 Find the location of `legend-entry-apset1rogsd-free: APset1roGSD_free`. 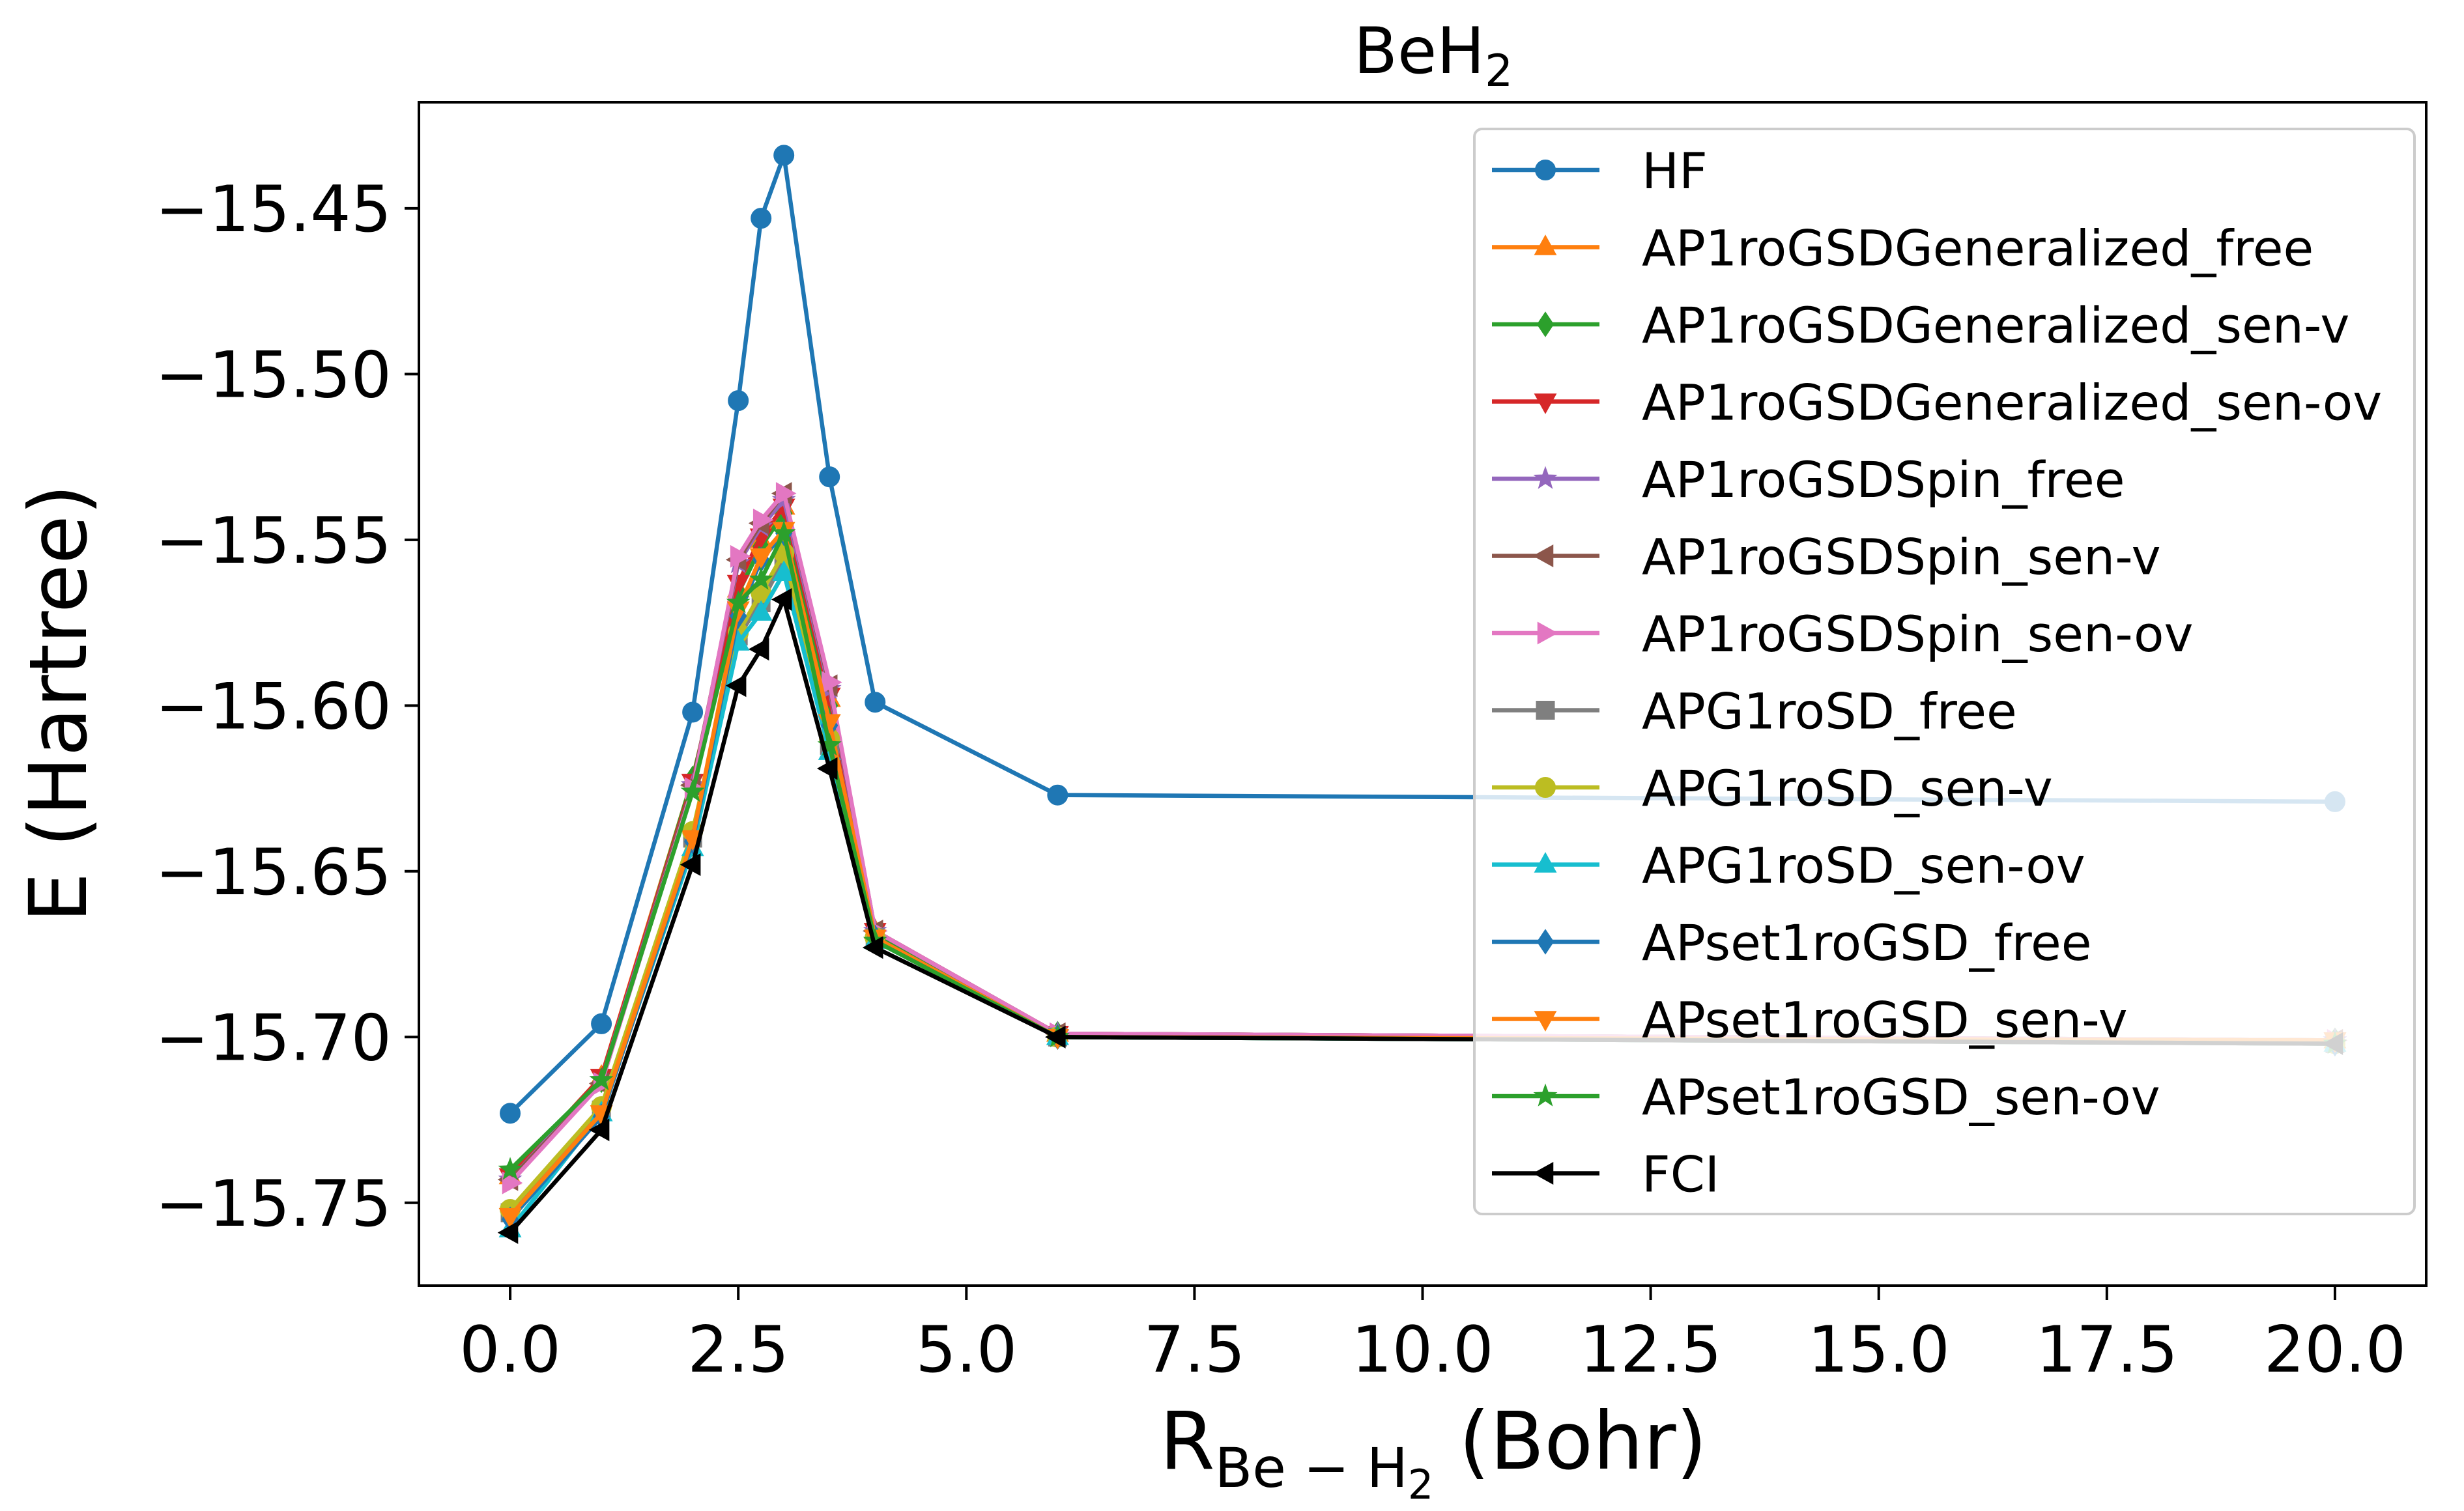

legend-entry-apset1rogsd-free: APset1roGSD_free is located at coordinates (1792, 943).